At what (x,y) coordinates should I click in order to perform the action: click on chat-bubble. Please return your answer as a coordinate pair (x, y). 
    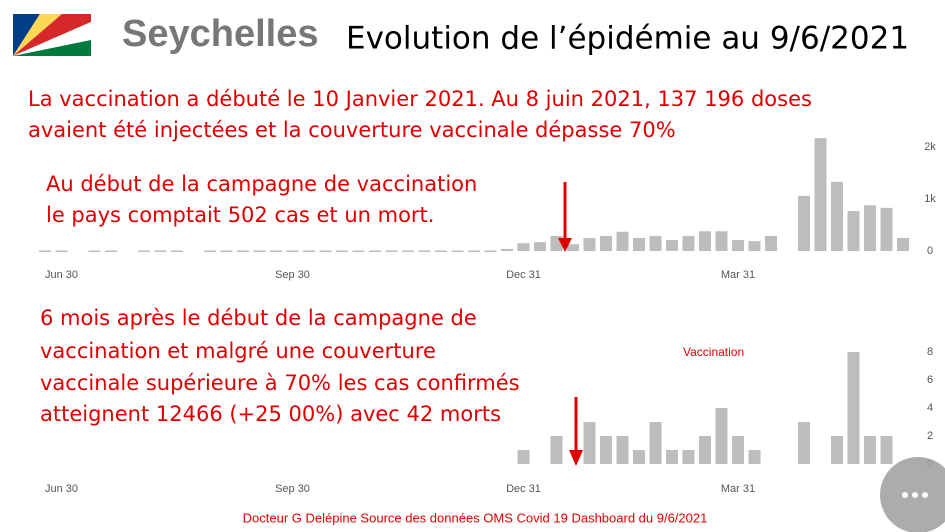
    Looking at the image, I should click on (912, 494).